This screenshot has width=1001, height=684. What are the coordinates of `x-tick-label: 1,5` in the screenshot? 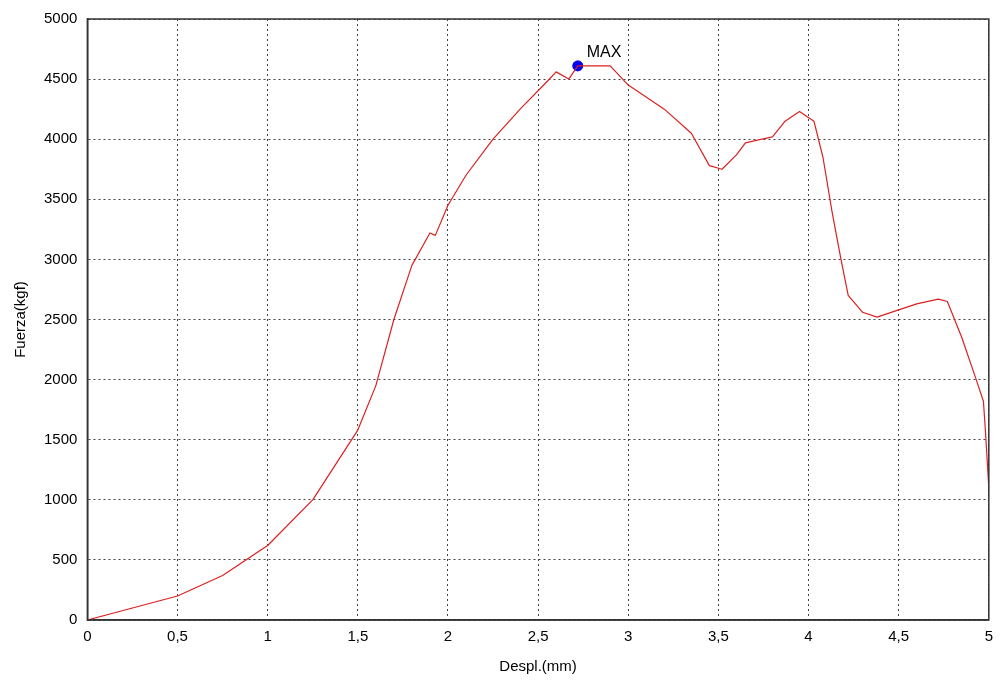 It's located at (358, 636).